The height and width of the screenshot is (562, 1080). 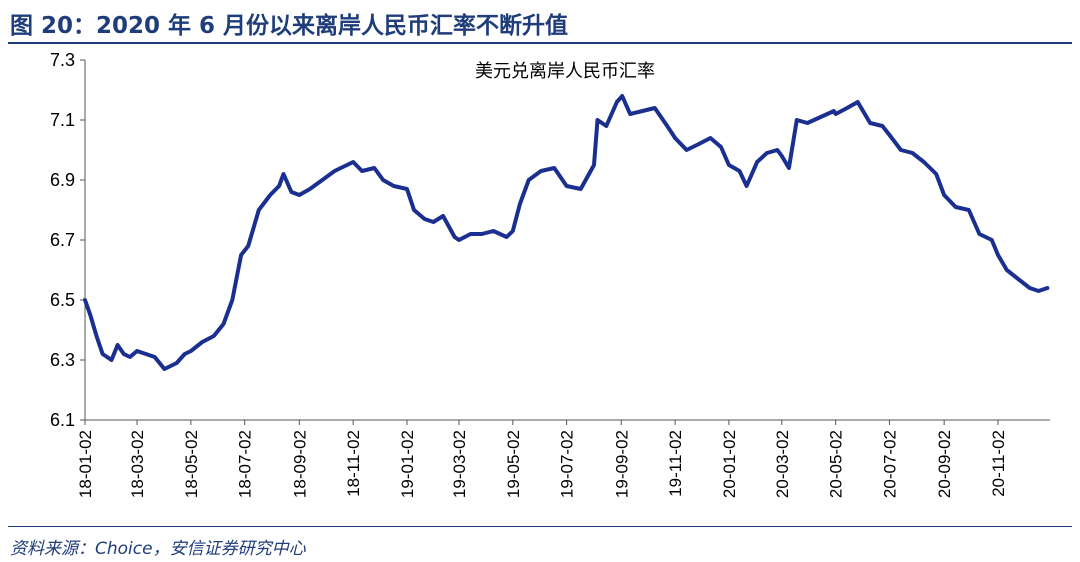 I want to click on y-tick-label: 7.1, so click(x=62, y=120).